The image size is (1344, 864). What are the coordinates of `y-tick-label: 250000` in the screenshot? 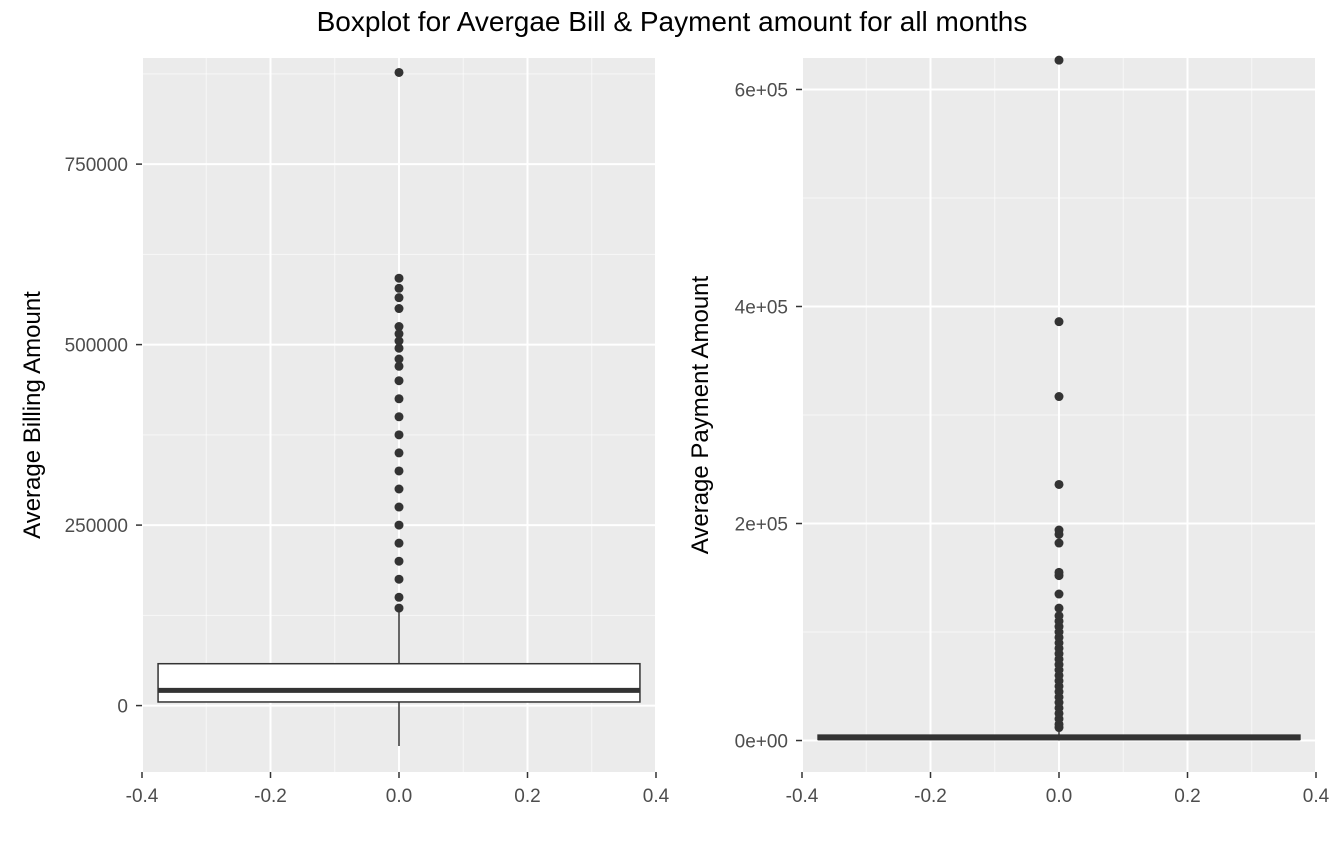 It's located at (96, 526).